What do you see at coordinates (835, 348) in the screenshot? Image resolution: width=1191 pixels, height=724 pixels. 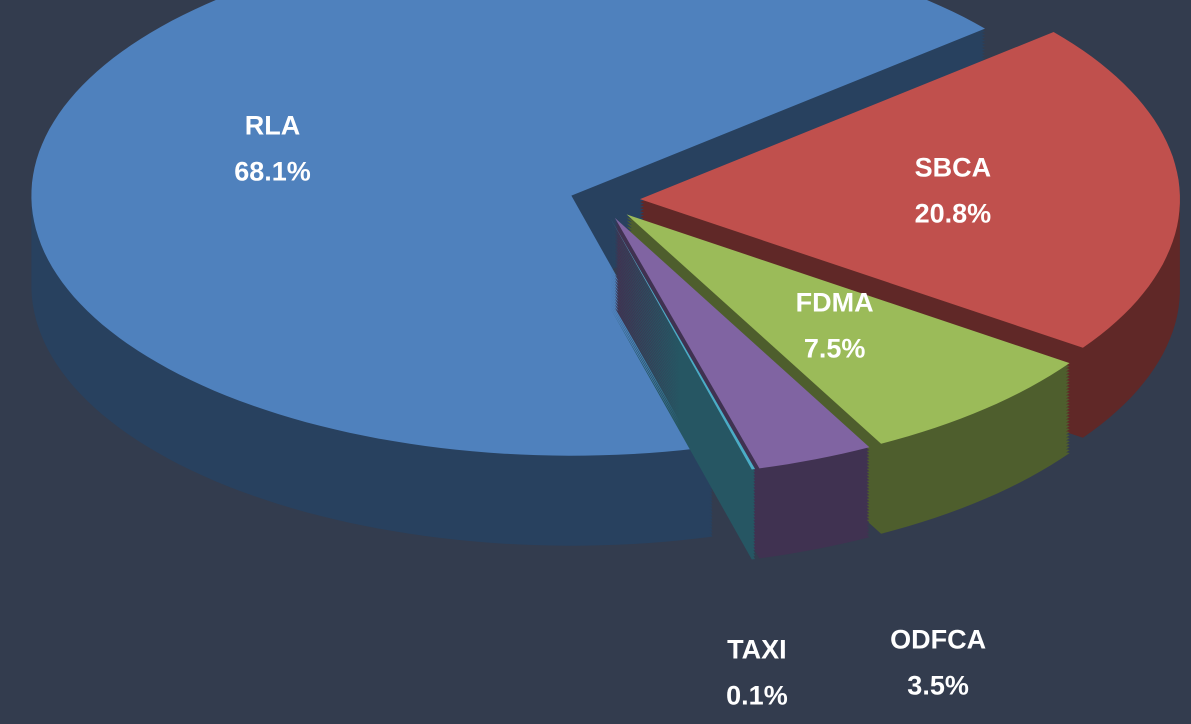 I see `slice-value-label: 7.5%` at bounding box center [835, 348].